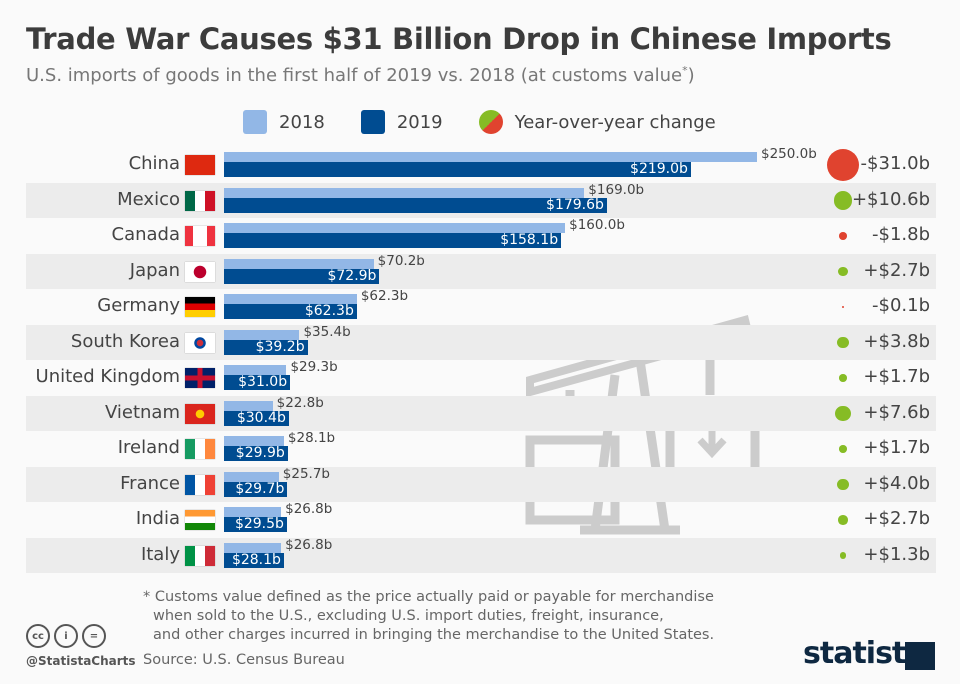 The height and width of the screenshot is (684, 960). Describe the element at coordinates (896, 483) in the screenshot. I see `change-label: +$4.0b` at that location.